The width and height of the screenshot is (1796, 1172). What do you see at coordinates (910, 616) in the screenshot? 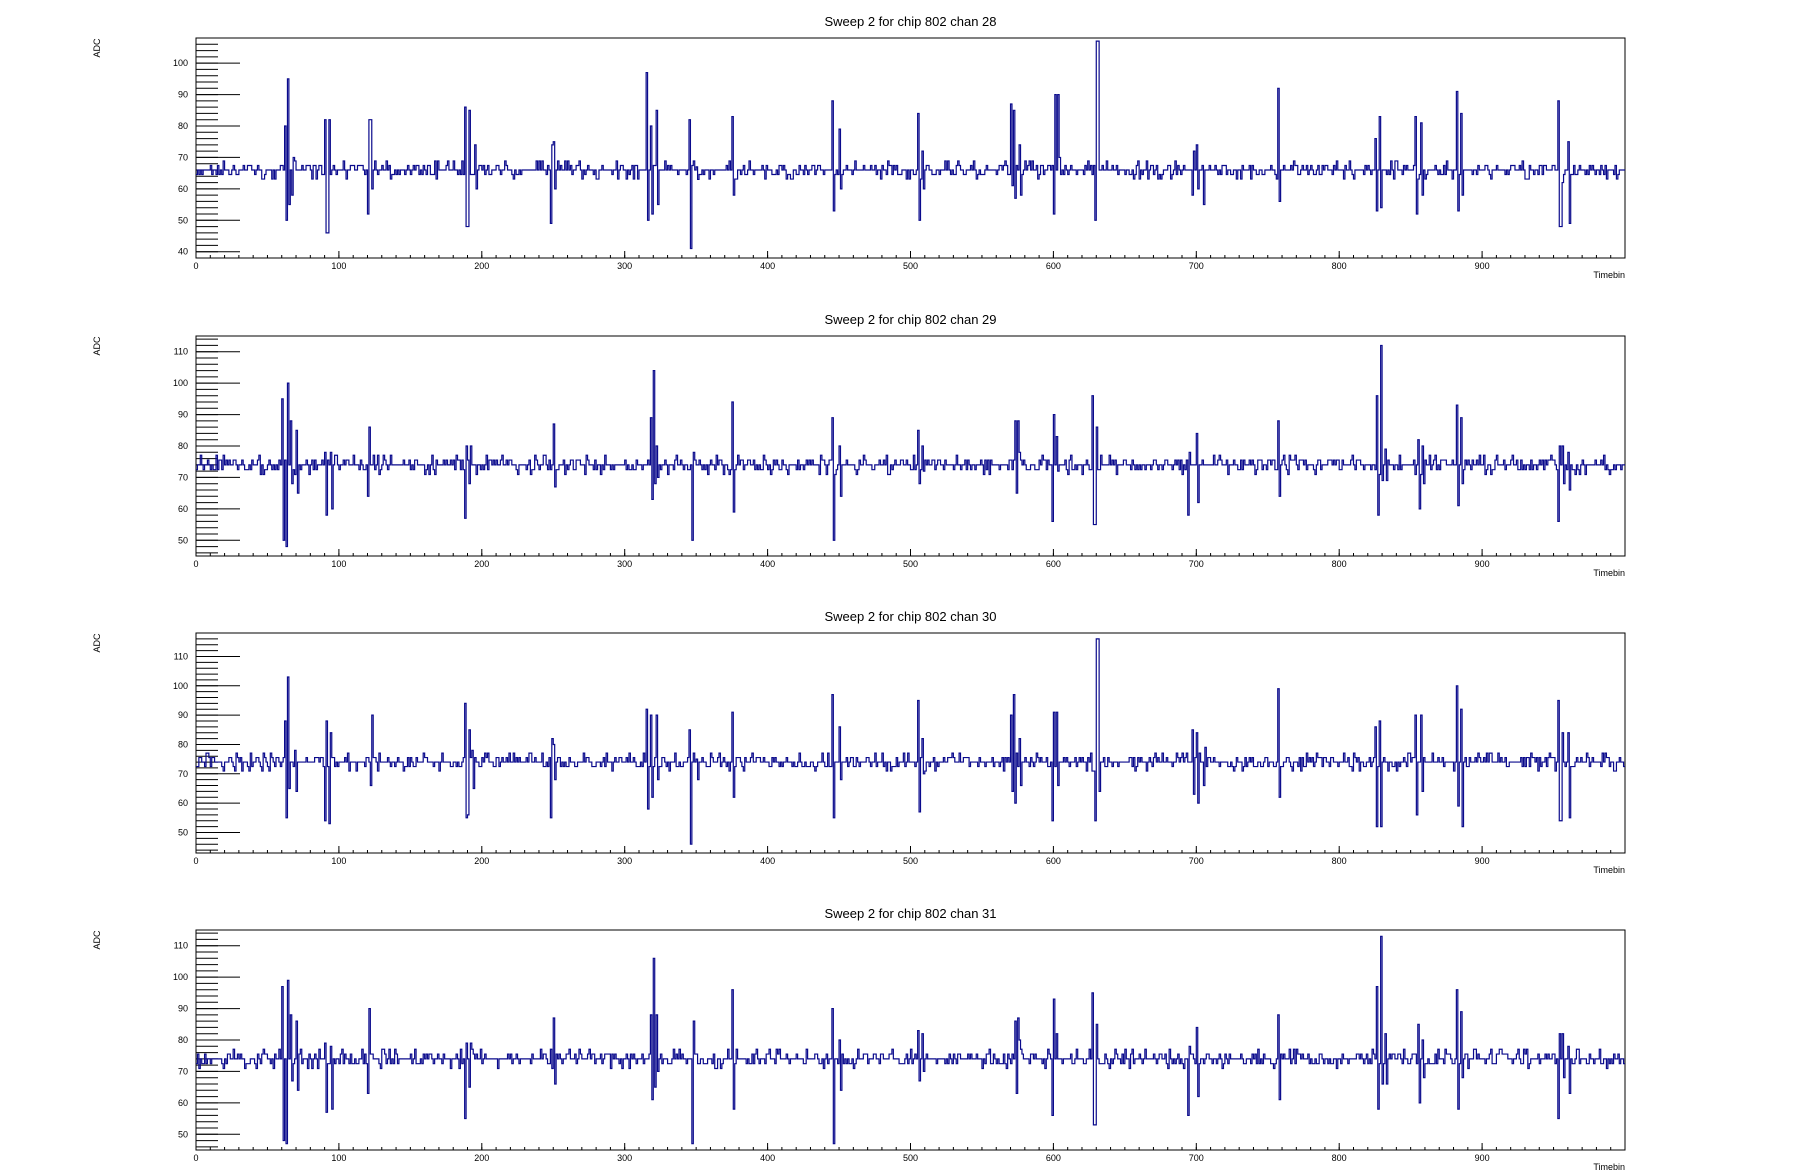
I see `chart-title: Sweep 2 for chip 802 chan 30` at bounding box center [910, 616].